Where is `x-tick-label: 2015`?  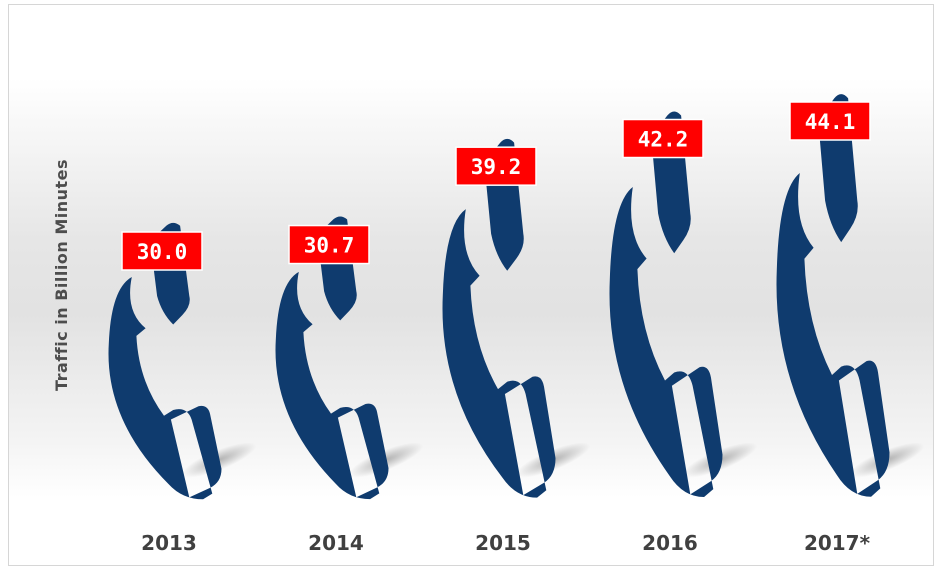 x-tick-label: 2015 is located at coordinates (503, 543).